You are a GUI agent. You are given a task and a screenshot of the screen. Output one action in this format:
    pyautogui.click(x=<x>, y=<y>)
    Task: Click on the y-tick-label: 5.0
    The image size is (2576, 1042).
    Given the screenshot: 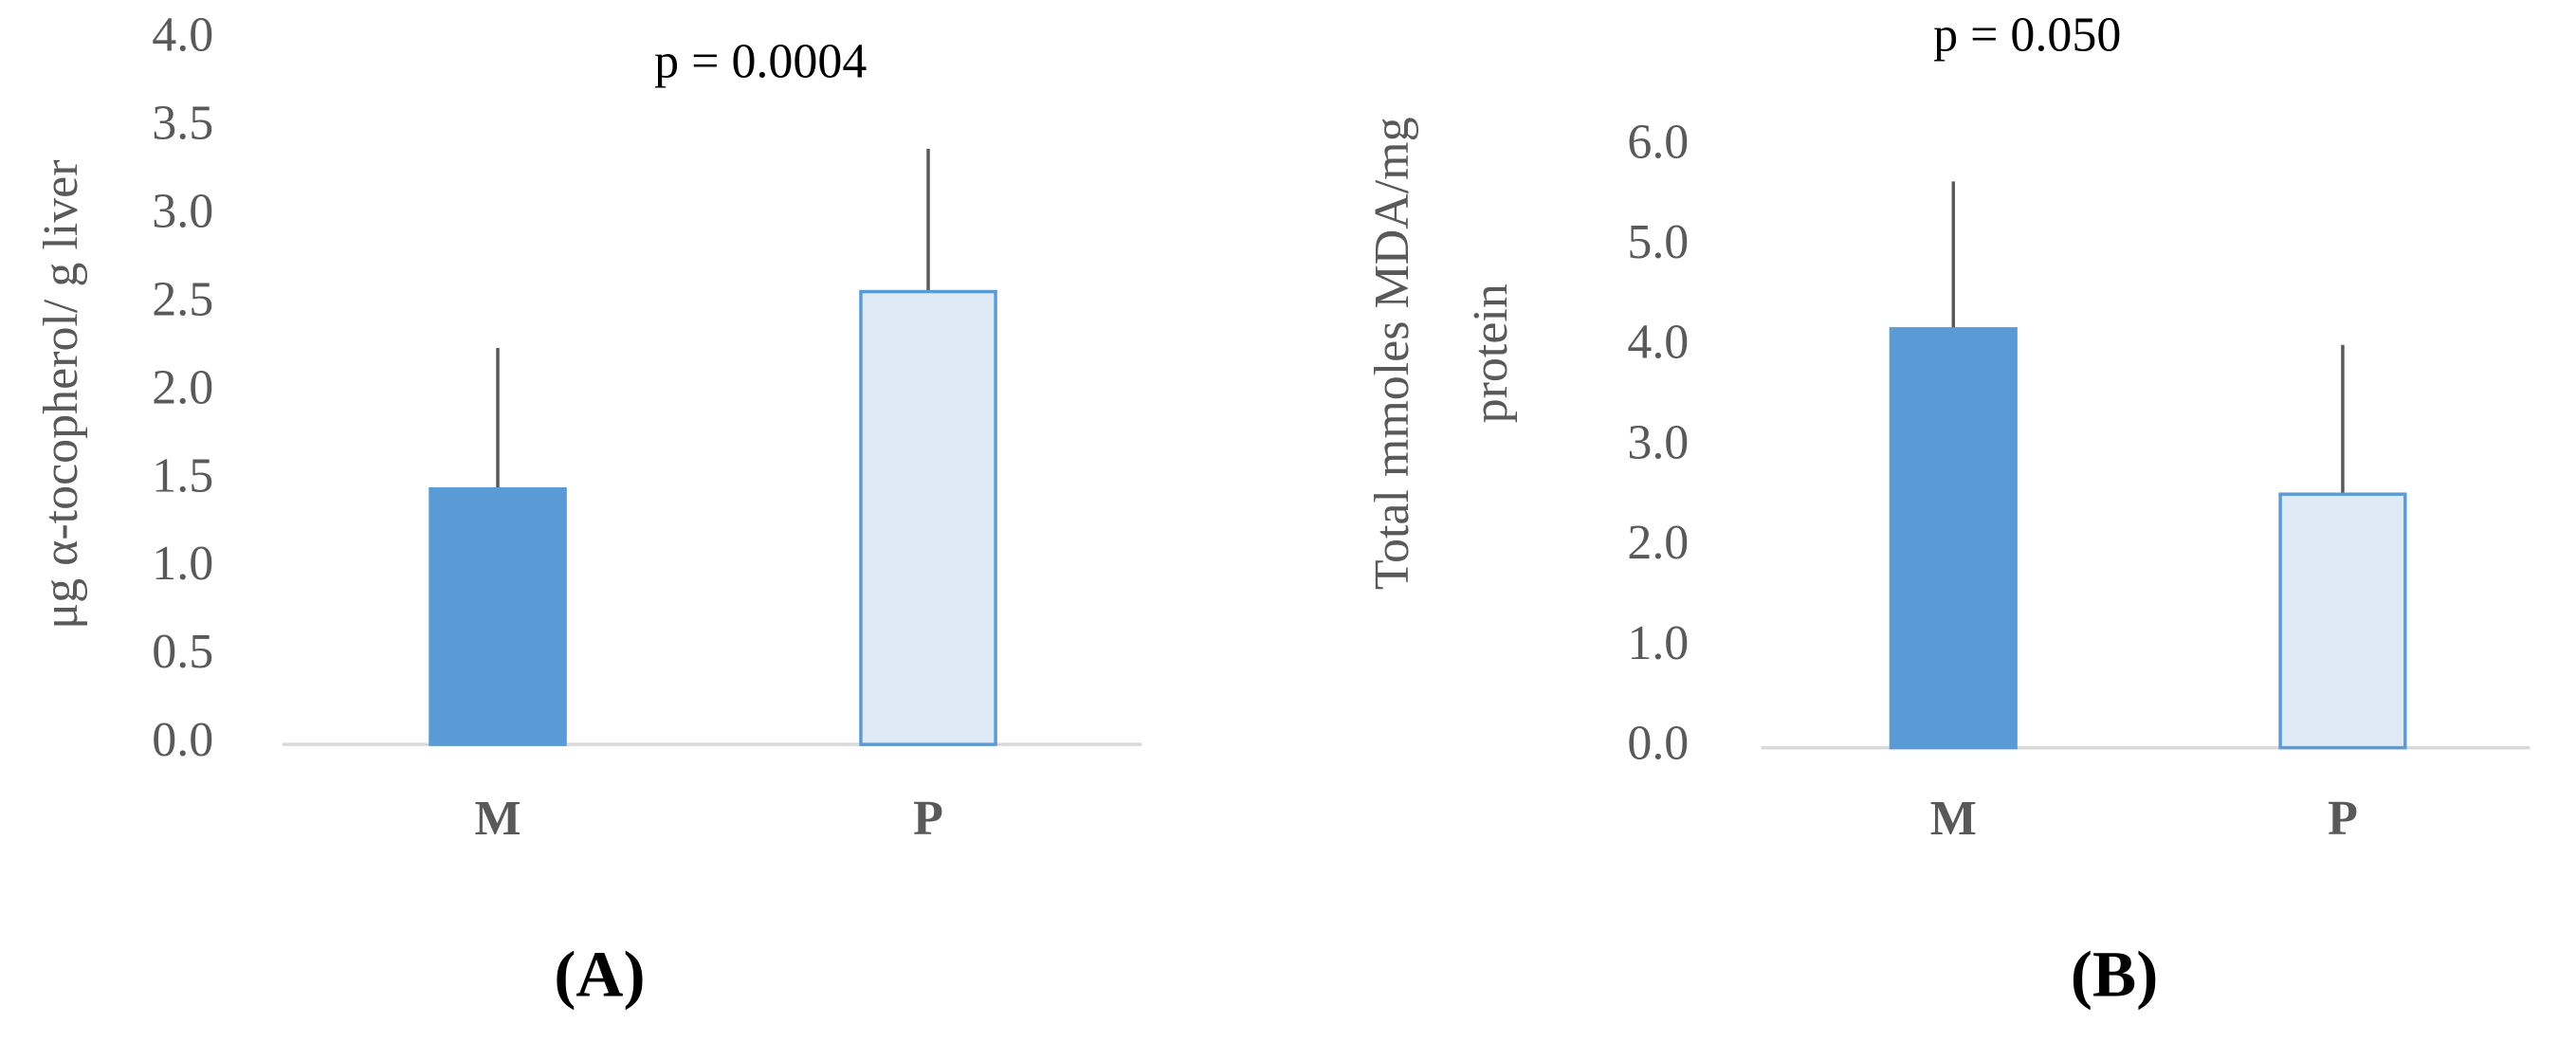 What is the action you would take?
    pyautogui.click(x=1658, y=242)
    